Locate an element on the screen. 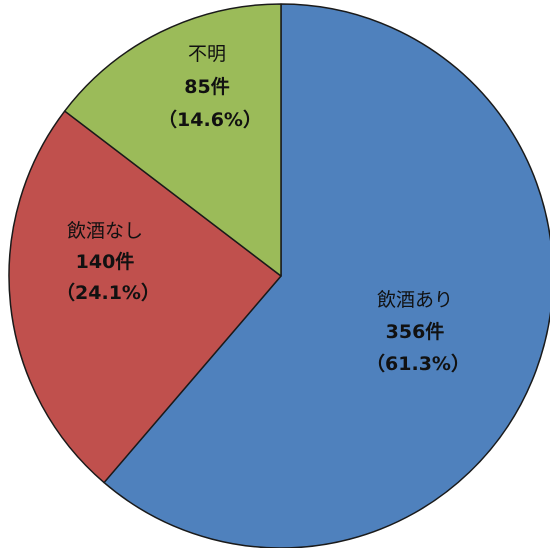  slice-percent-1: （24.1%） is located at coordinates (108, 292).